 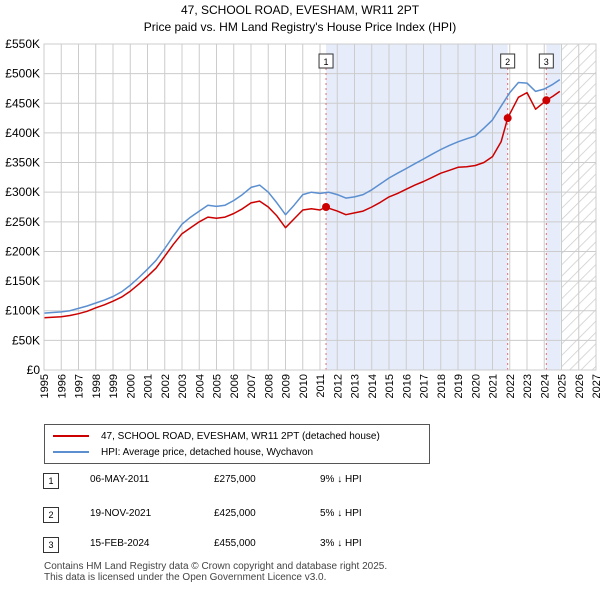 I want to click on x-tick-label: 1996, so click(x=62, y=386).